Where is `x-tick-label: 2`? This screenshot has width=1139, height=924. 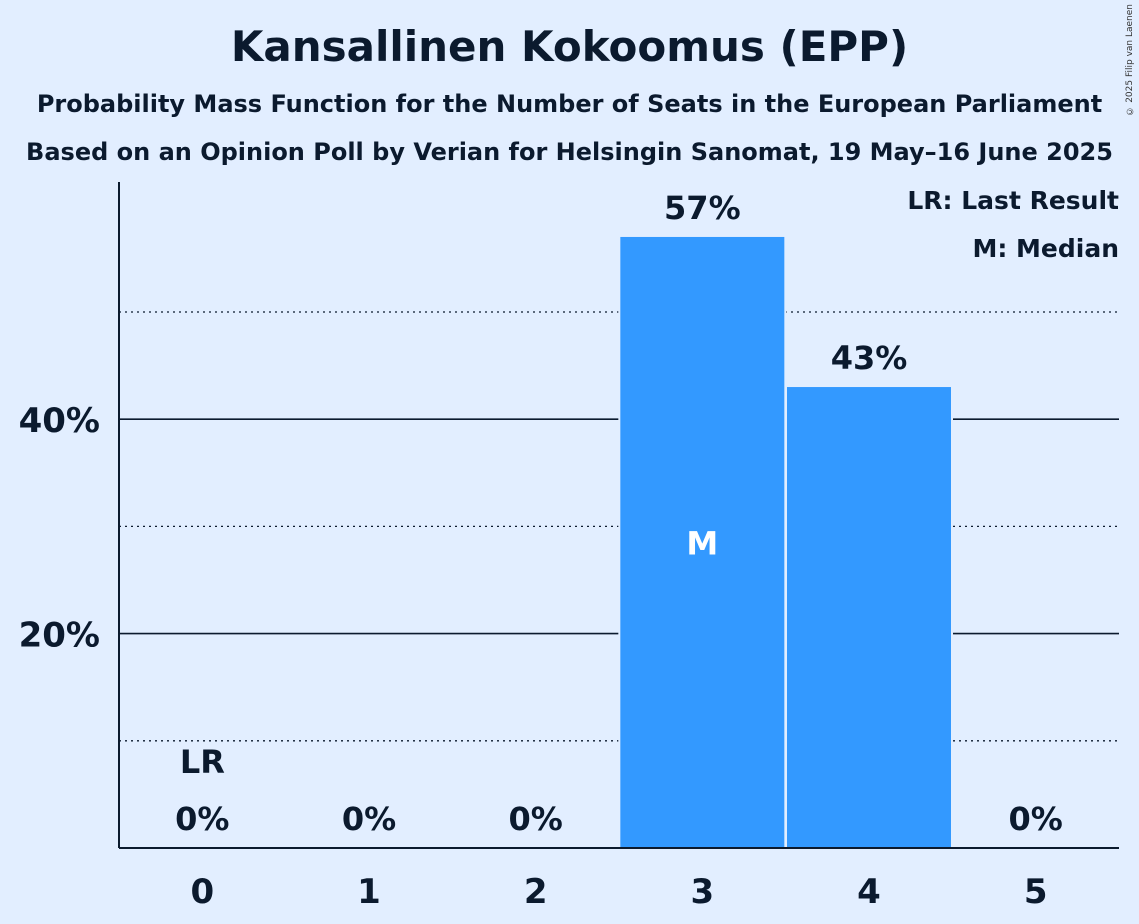 x-tick-label: 2 is located at coordinates (536, 892).